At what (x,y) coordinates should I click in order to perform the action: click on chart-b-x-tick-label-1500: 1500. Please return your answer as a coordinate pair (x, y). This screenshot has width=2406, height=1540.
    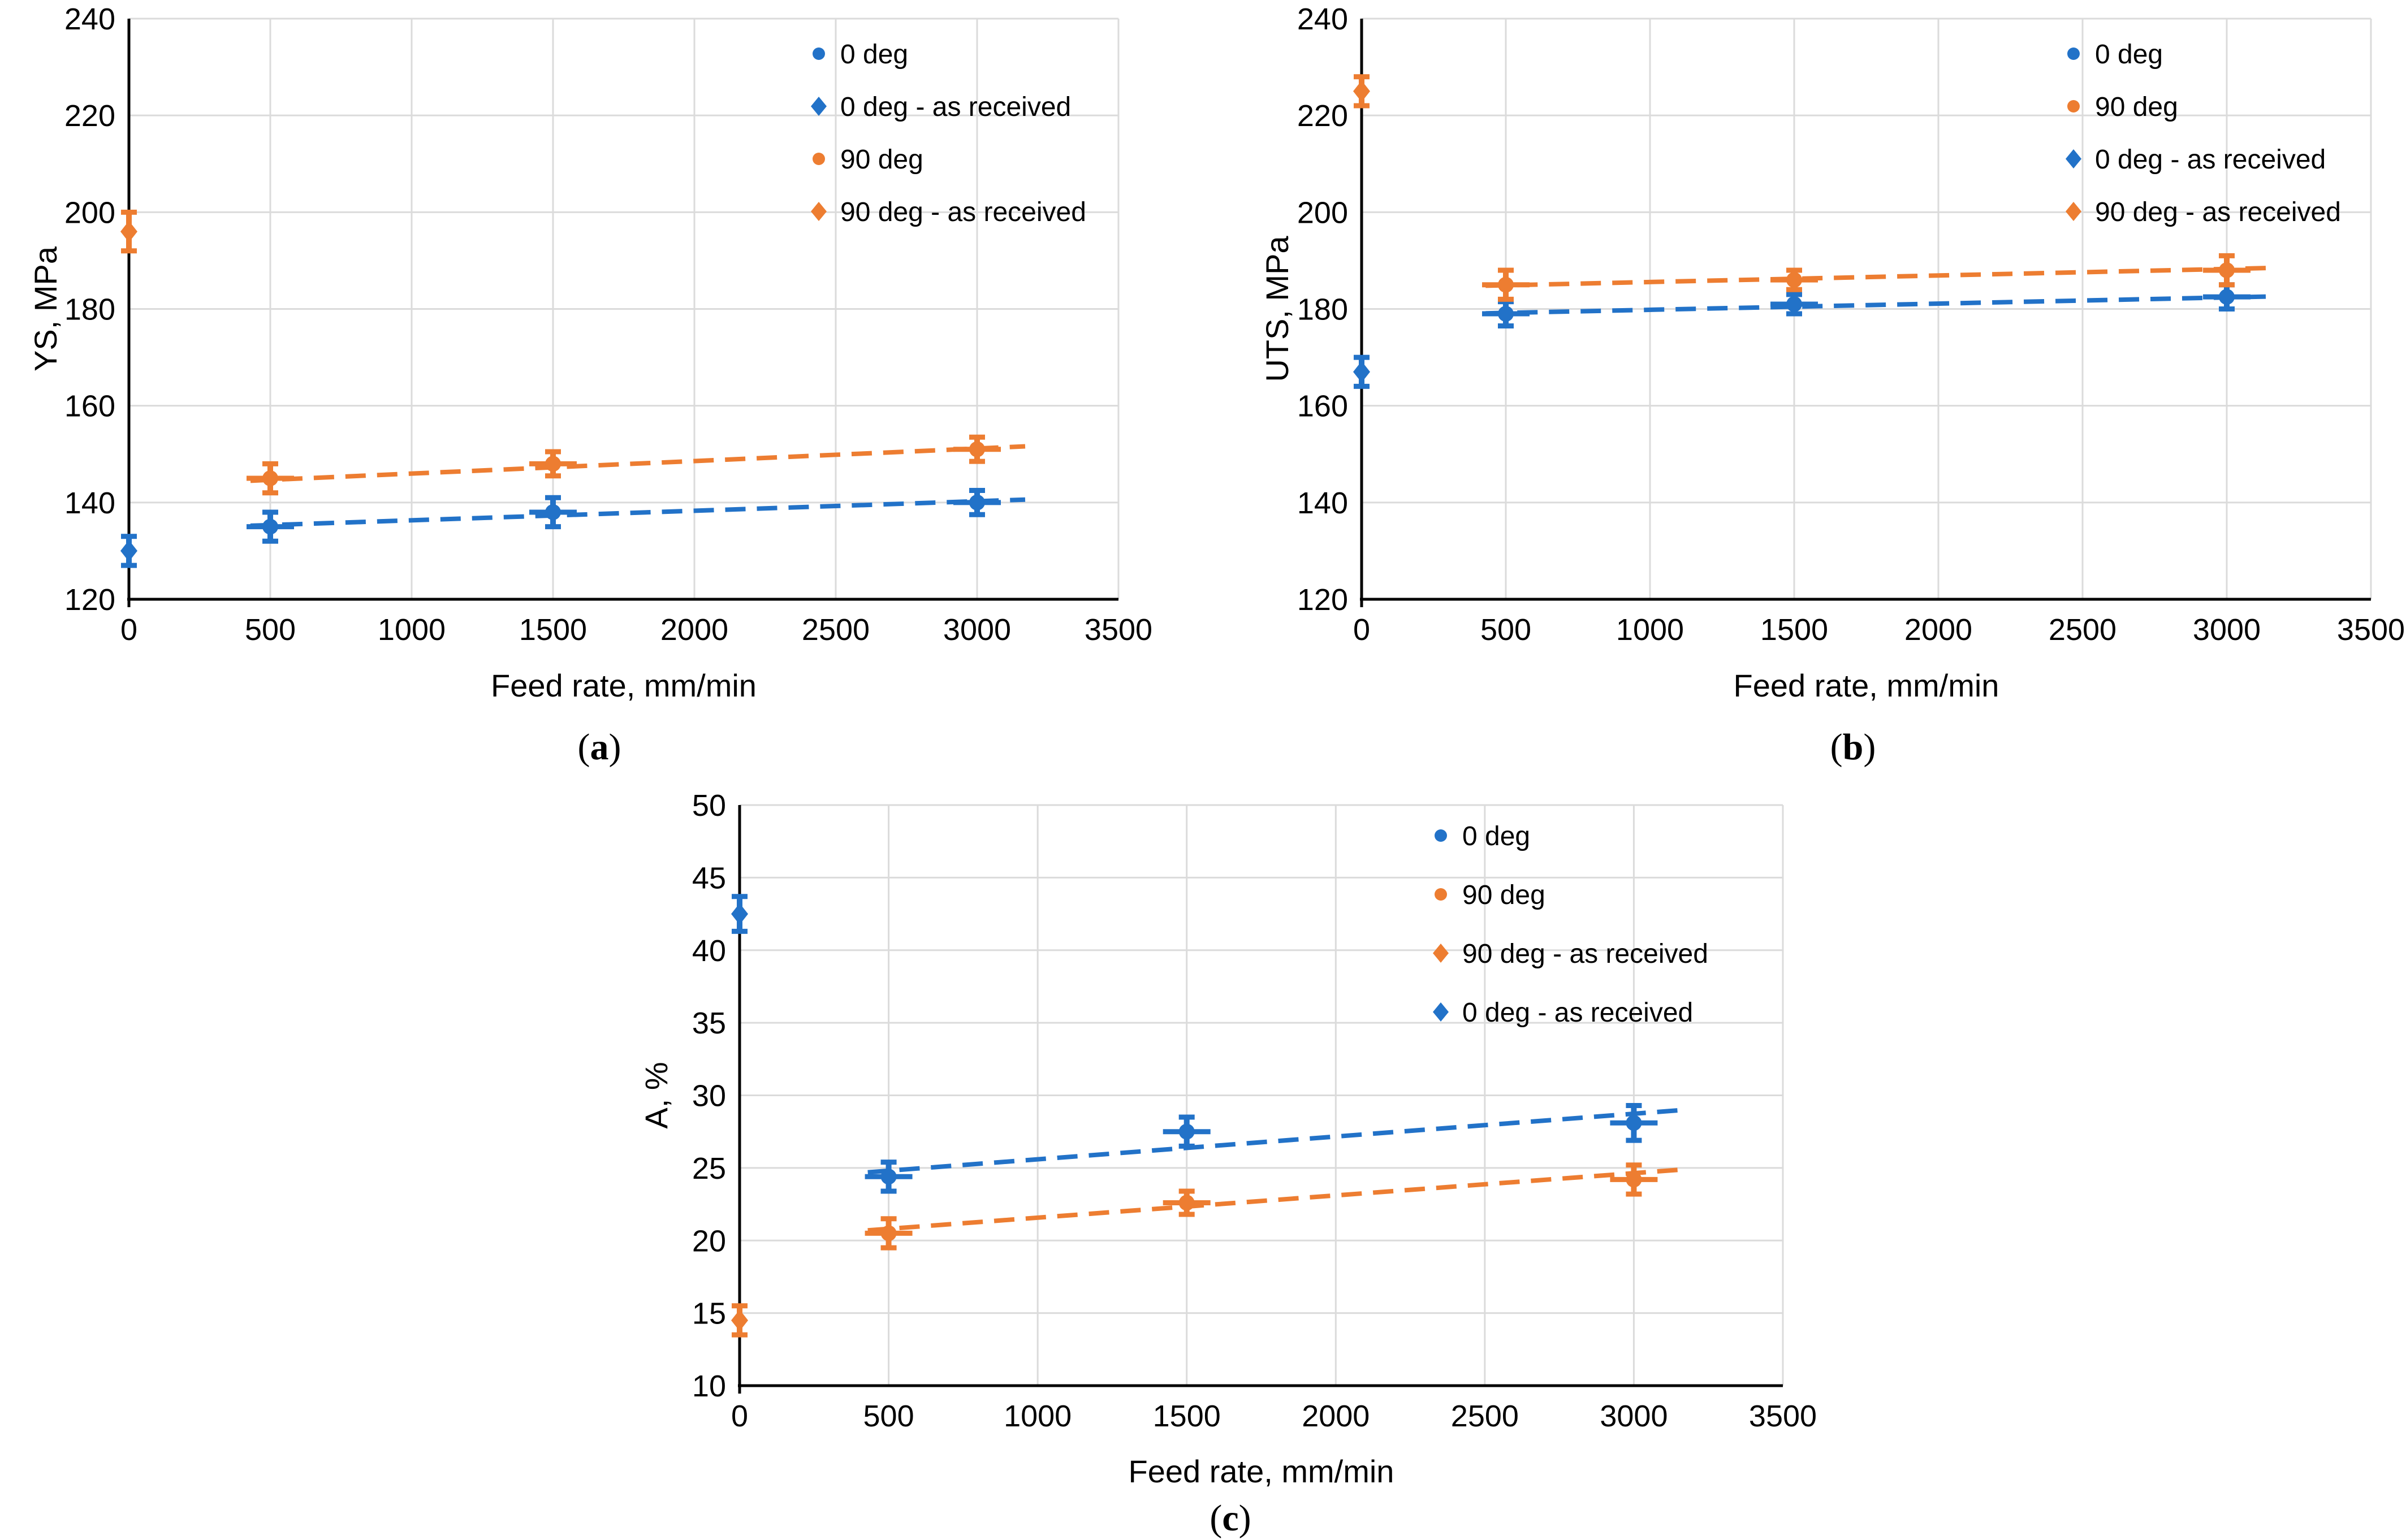
    Looking at the image, I should click on (1794, 630).